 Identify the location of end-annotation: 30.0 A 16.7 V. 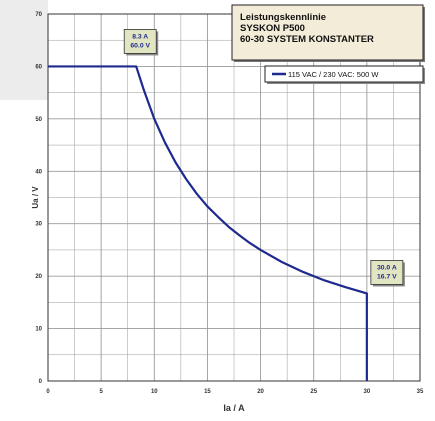
(387, 273).